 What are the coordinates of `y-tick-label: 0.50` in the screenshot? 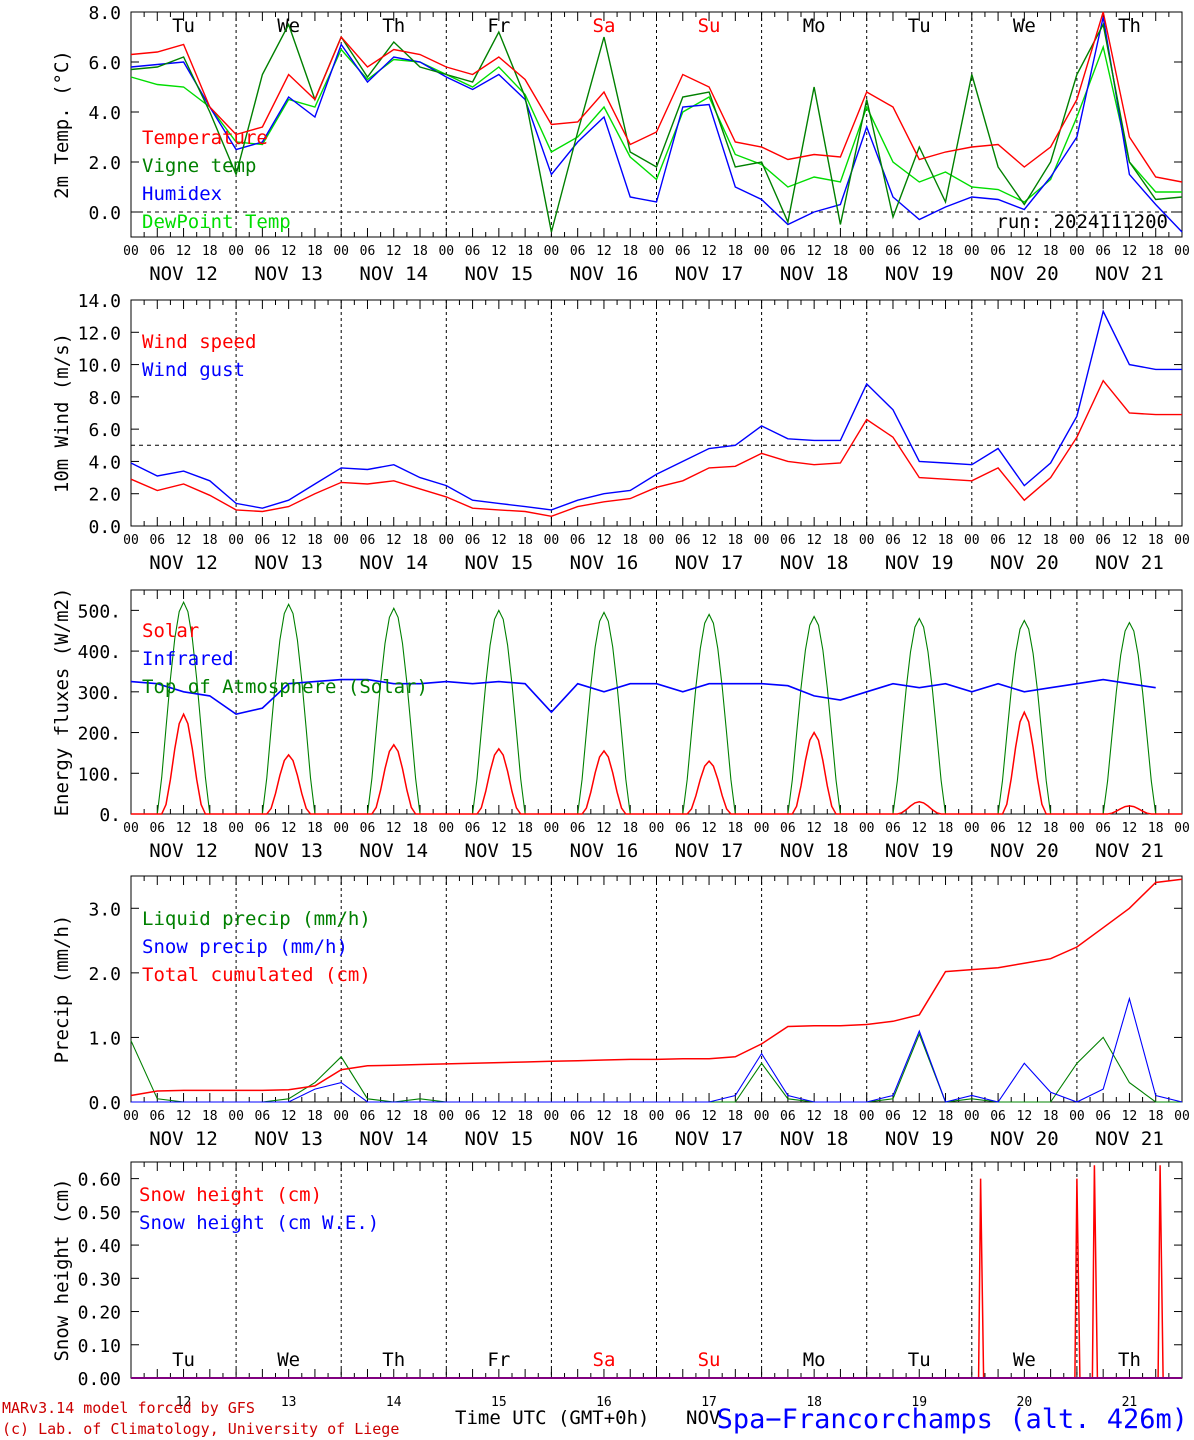 It's located at (99, 1213).